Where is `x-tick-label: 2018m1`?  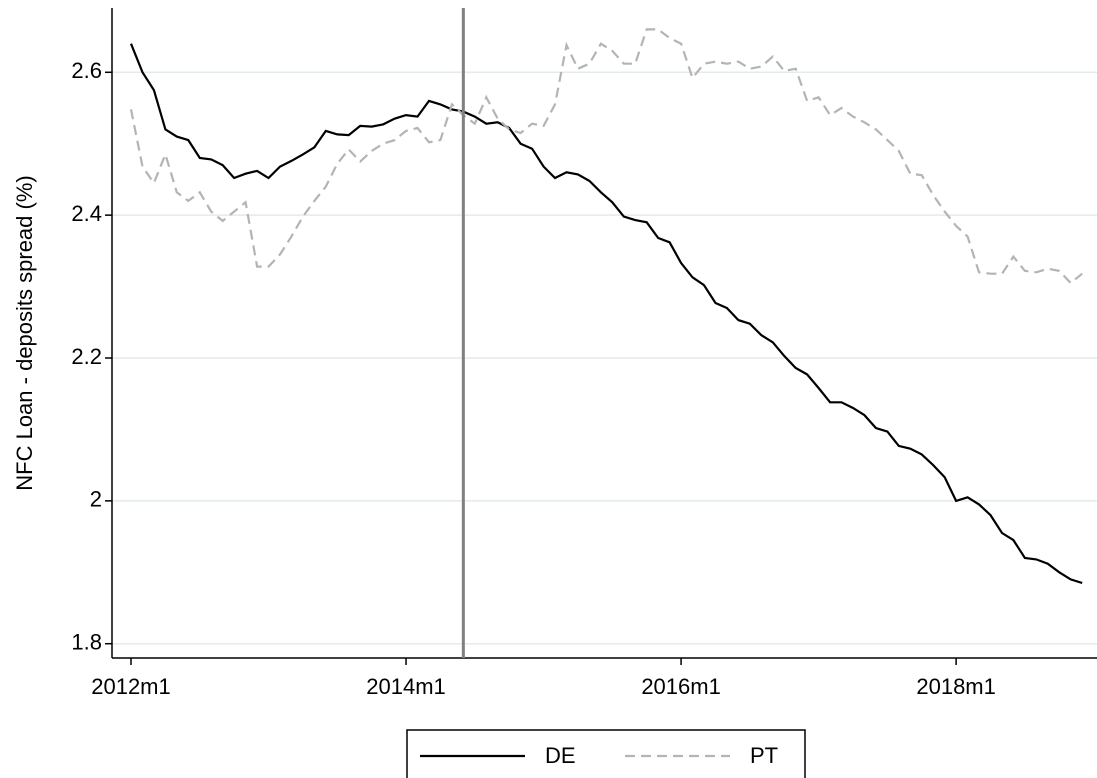 x-tick-label: 2018m1 is located at coordinates (956, 686).